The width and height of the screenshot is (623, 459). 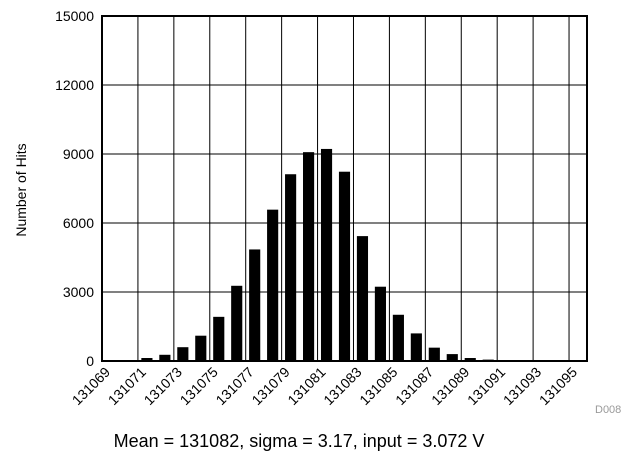 I want to click on y-tick-label: 6000, so click(x=78, y=223).